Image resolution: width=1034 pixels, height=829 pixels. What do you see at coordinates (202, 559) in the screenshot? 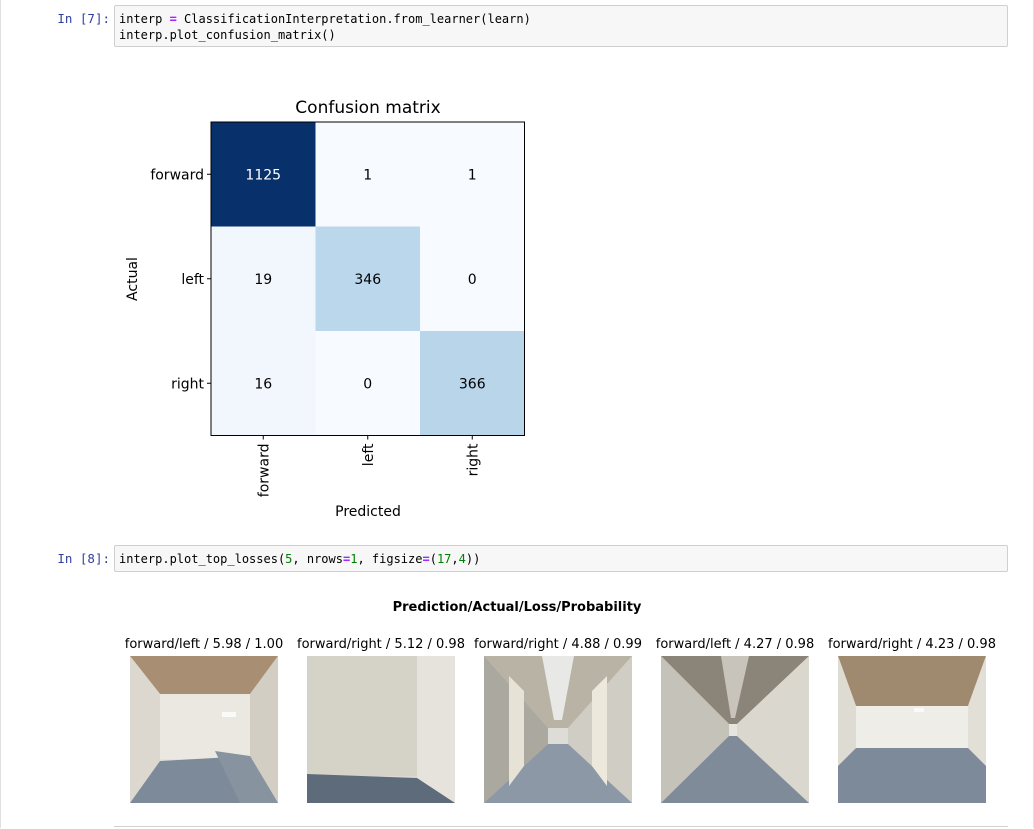
I see `code-text: interp.plot_top_losses(` at bounding box center [202, 559].